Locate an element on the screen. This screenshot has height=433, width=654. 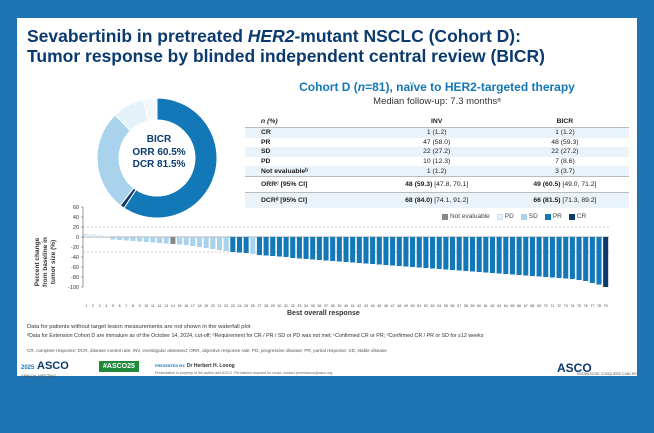
x-tick-label: 4 is located at coordinates (106, 306).